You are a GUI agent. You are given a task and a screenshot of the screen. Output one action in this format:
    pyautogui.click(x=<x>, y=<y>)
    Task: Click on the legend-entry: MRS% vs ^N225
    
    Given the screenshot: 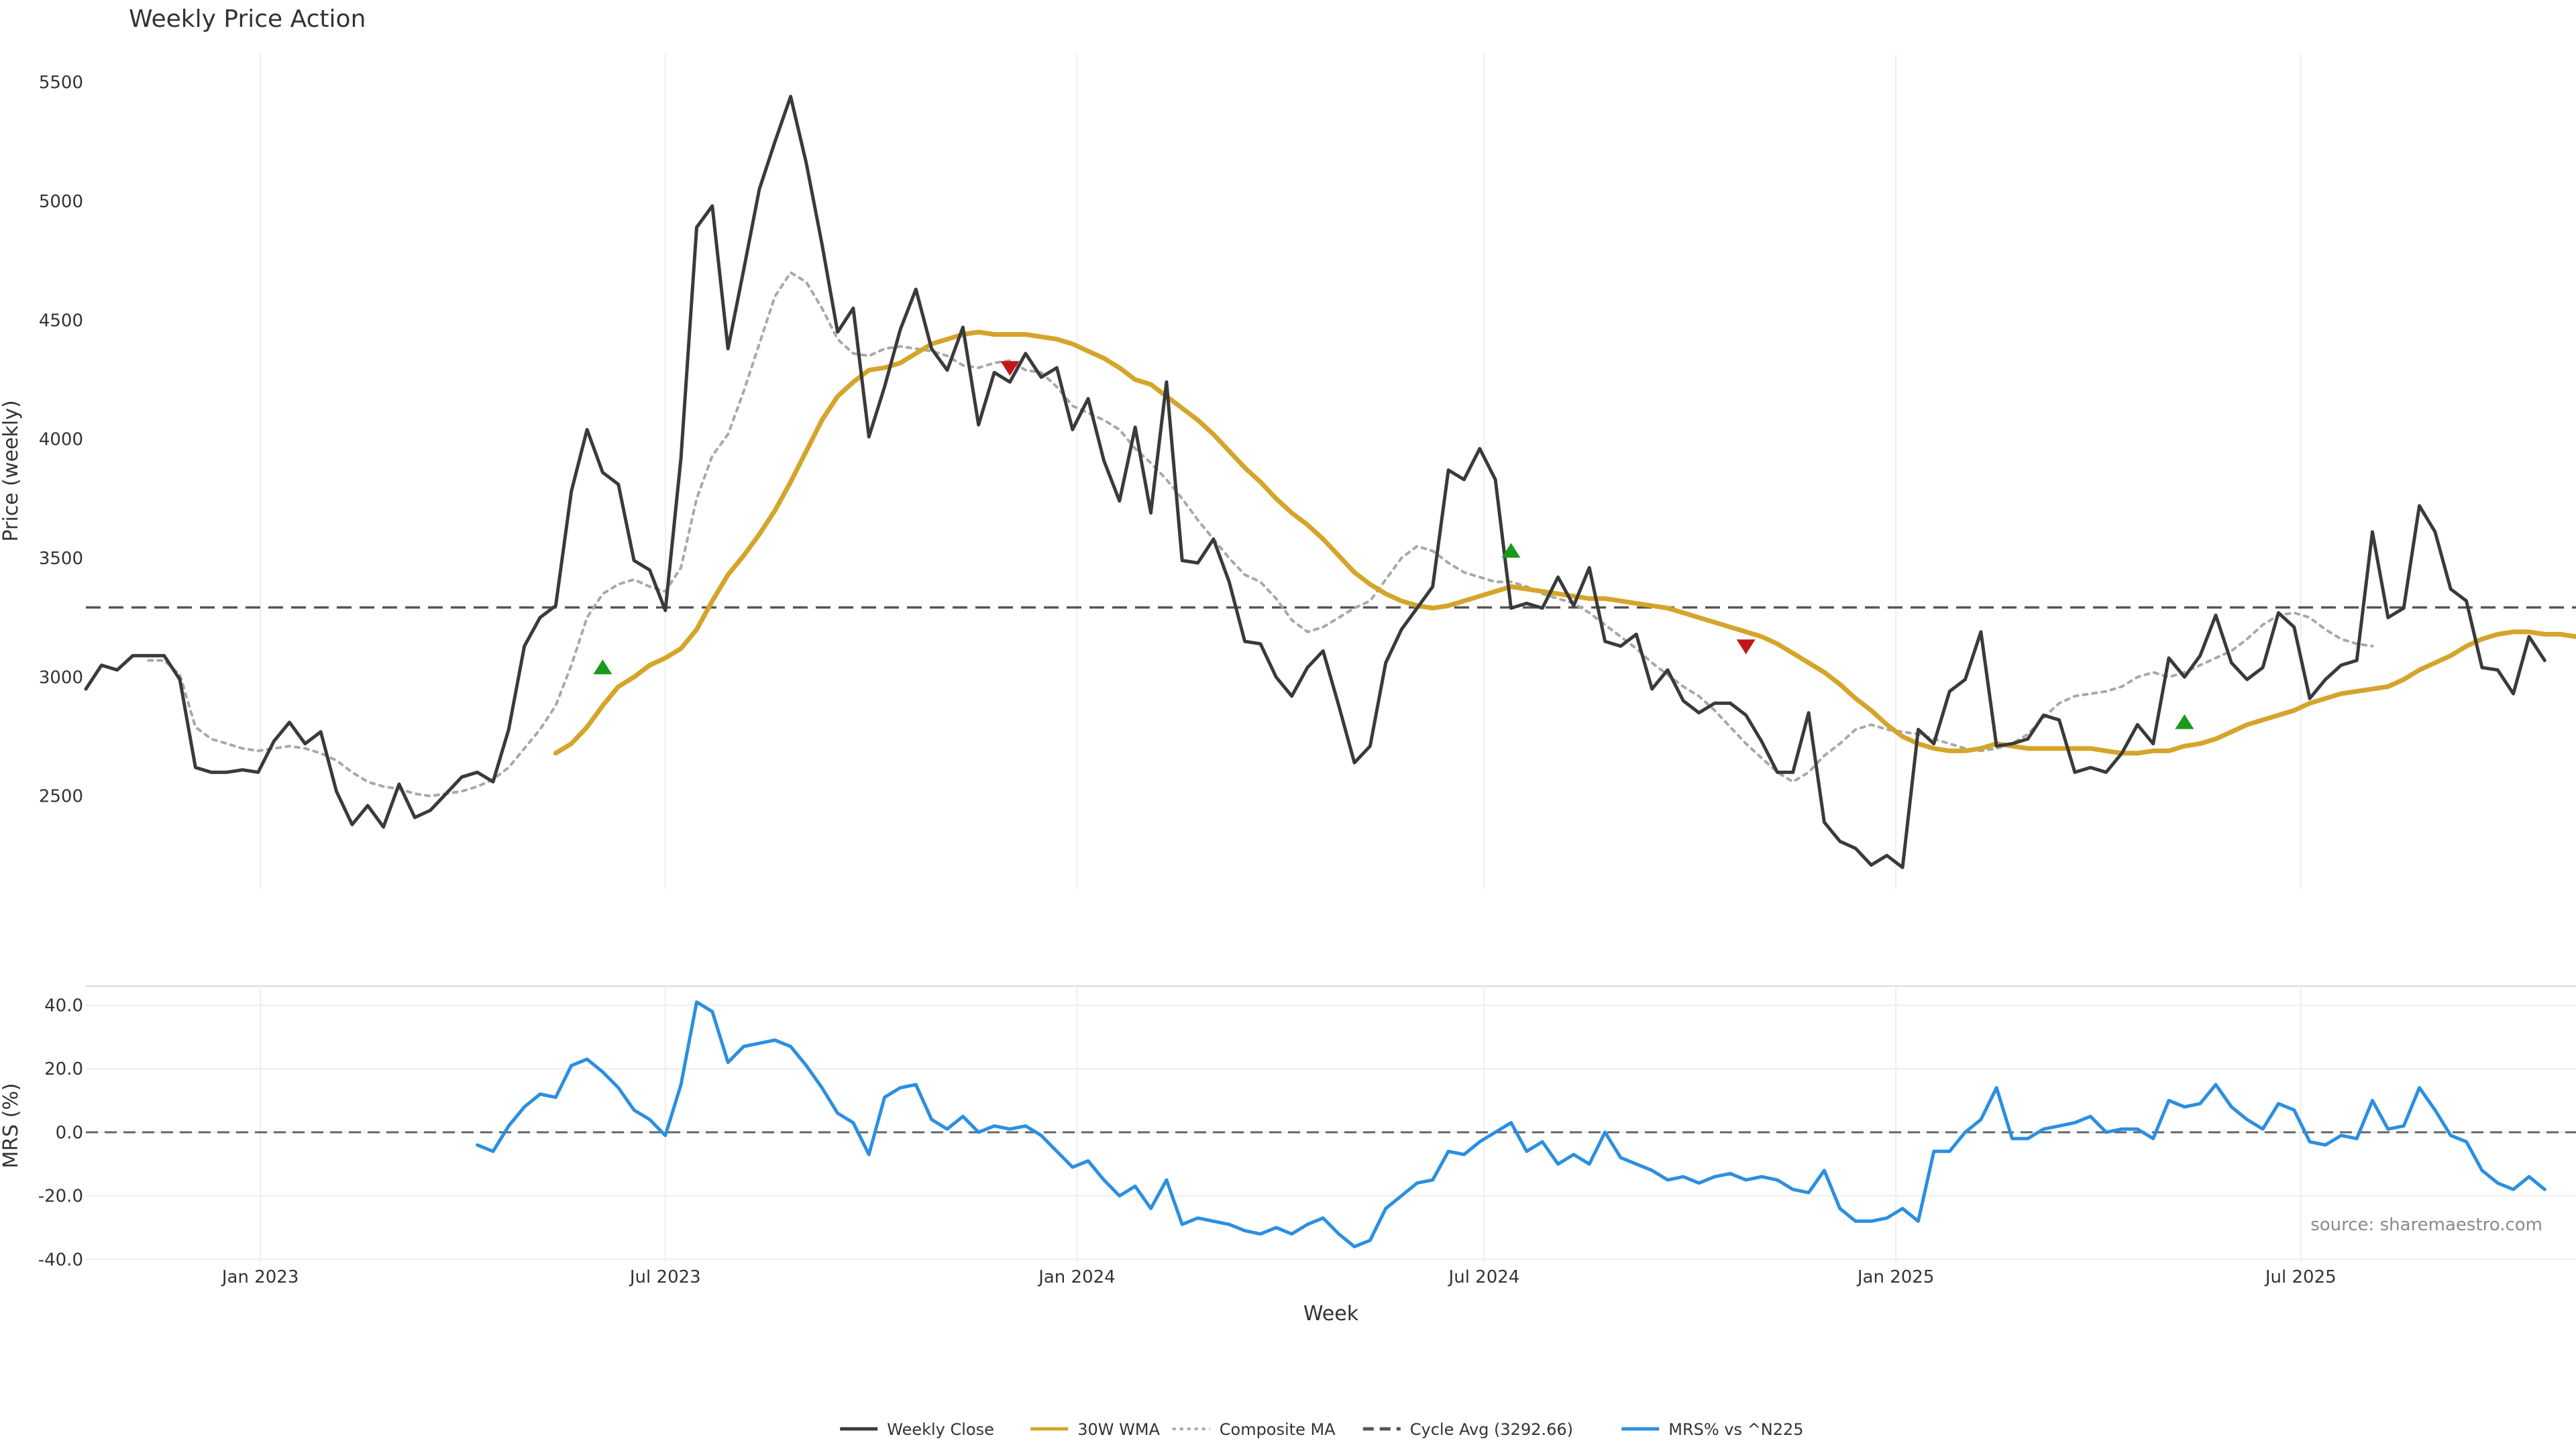 What is the action you would take?
    pyautogui.click(x=1712, y=1429)
    